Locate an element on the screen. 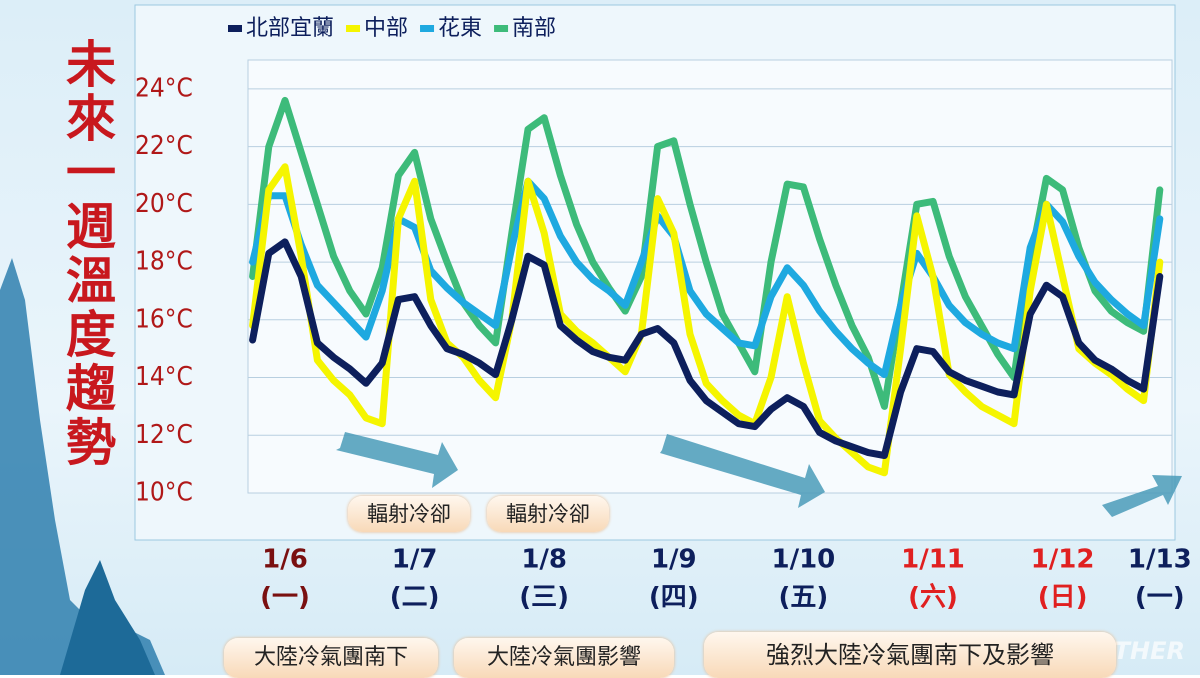 This screenshot has height=678, width=1200. x-tick-label: 1/11 is located at coordinates (933, 560).